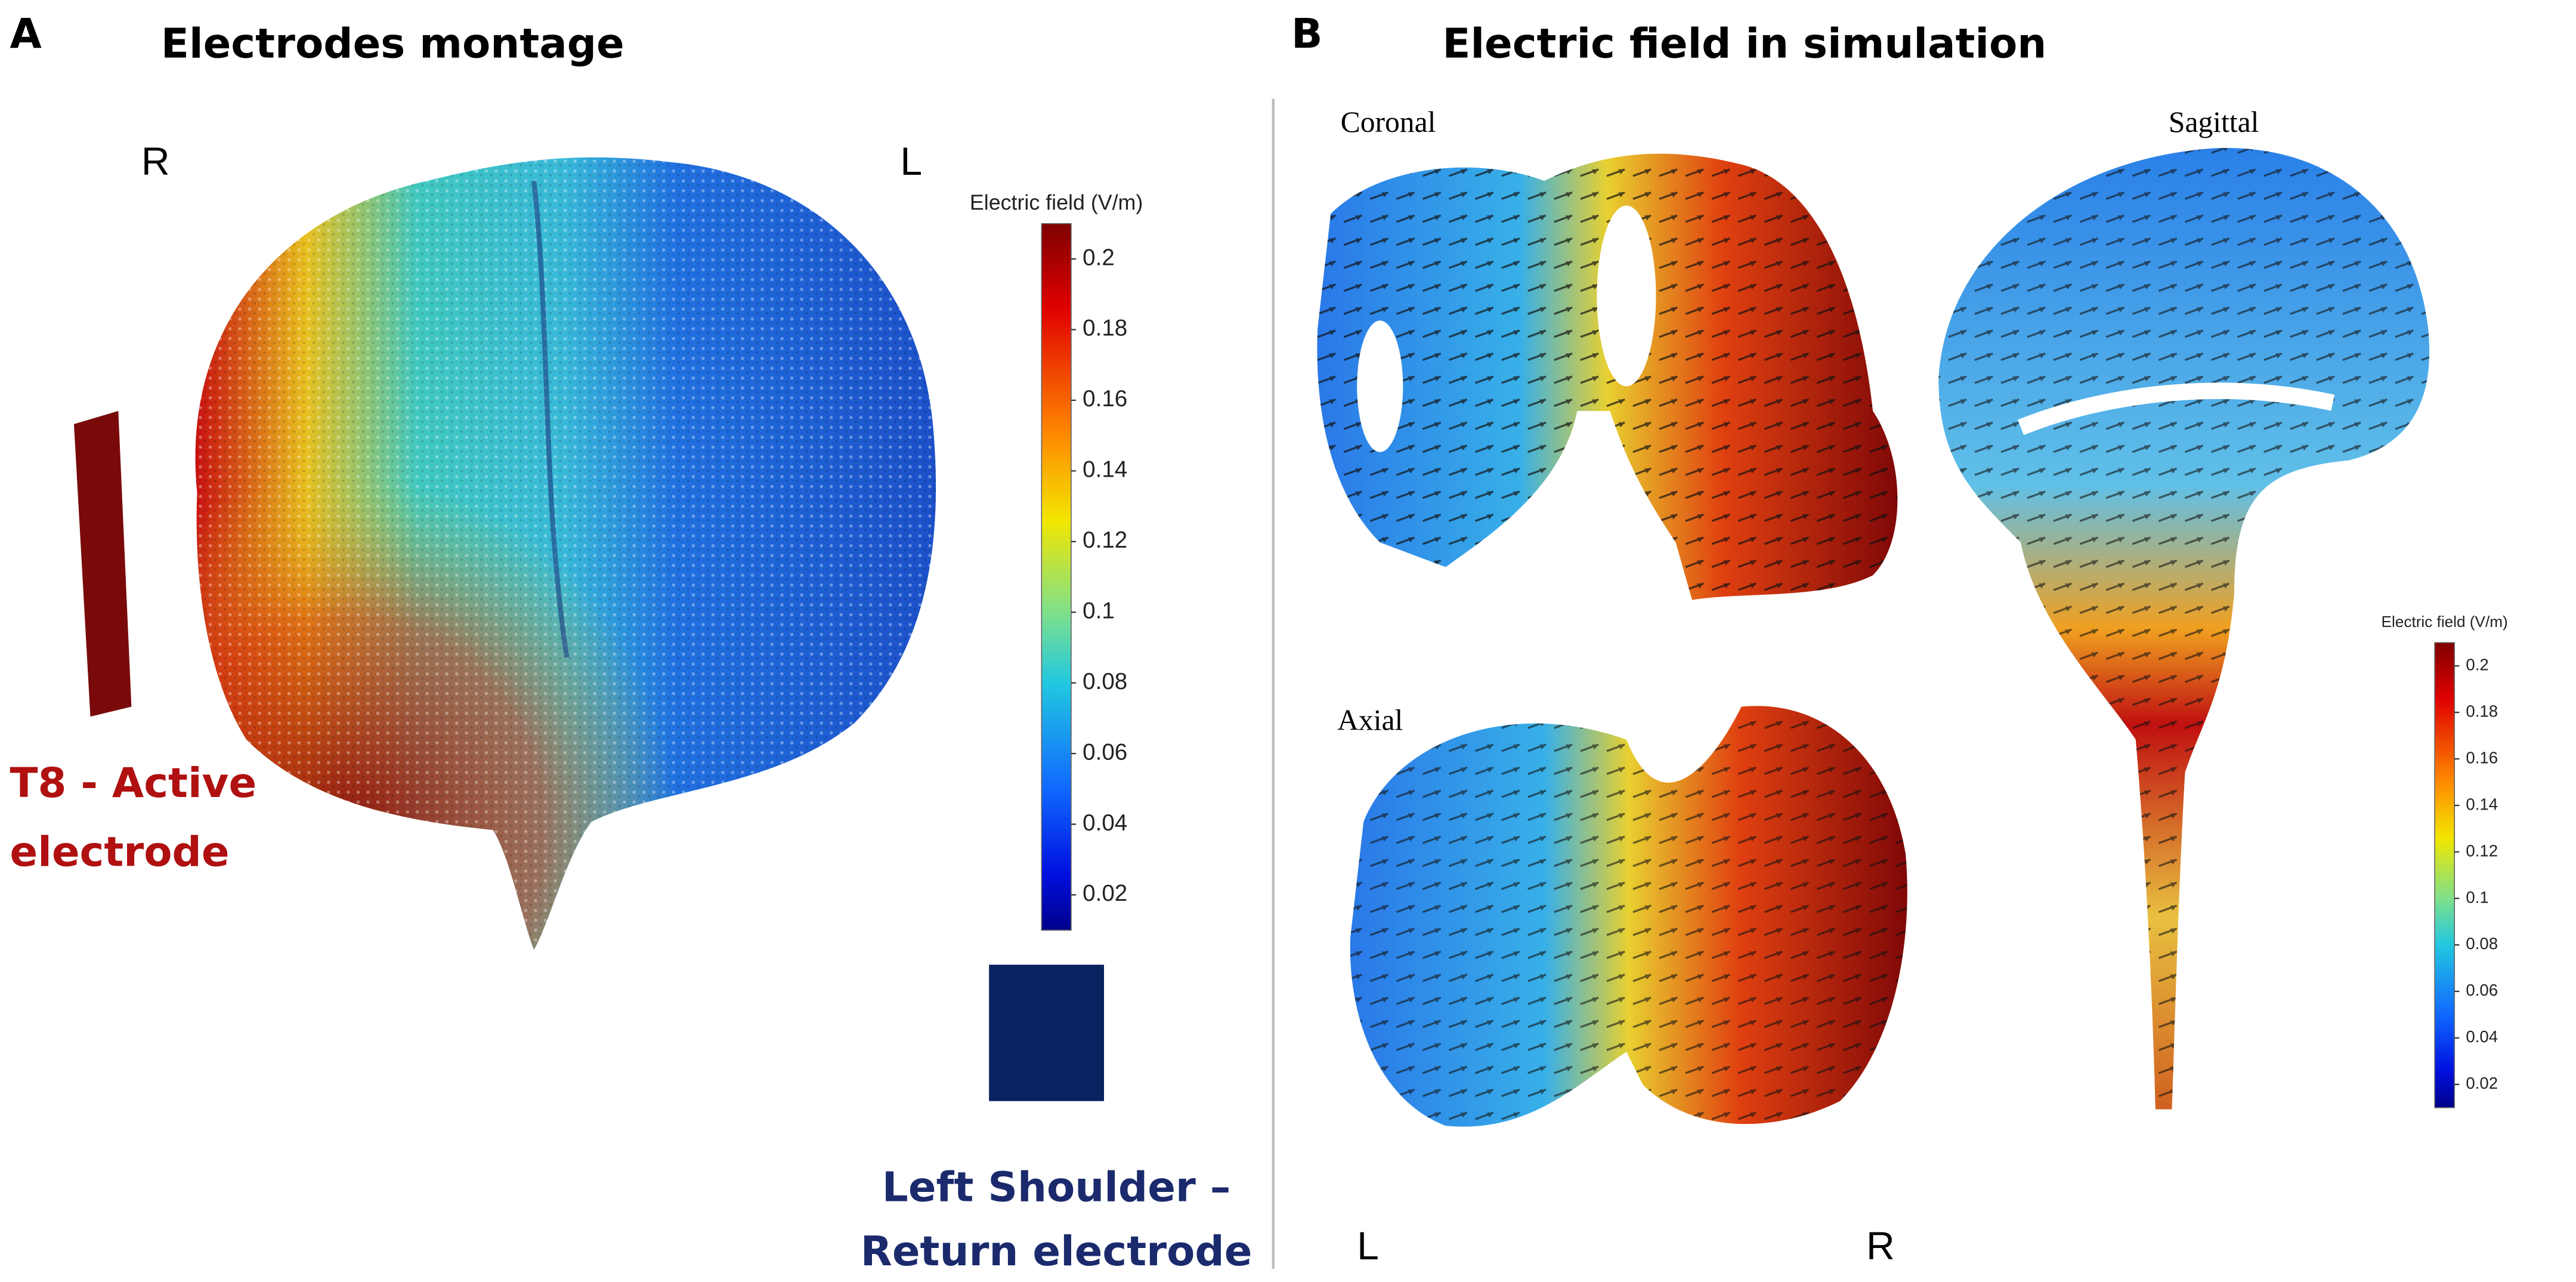 The image size is (2576, 1282). What do you see at coordinates (1057, 1251) in the screenshot?
I see `electrode-label: Return electrode` at bounding box center [1057, 1251].